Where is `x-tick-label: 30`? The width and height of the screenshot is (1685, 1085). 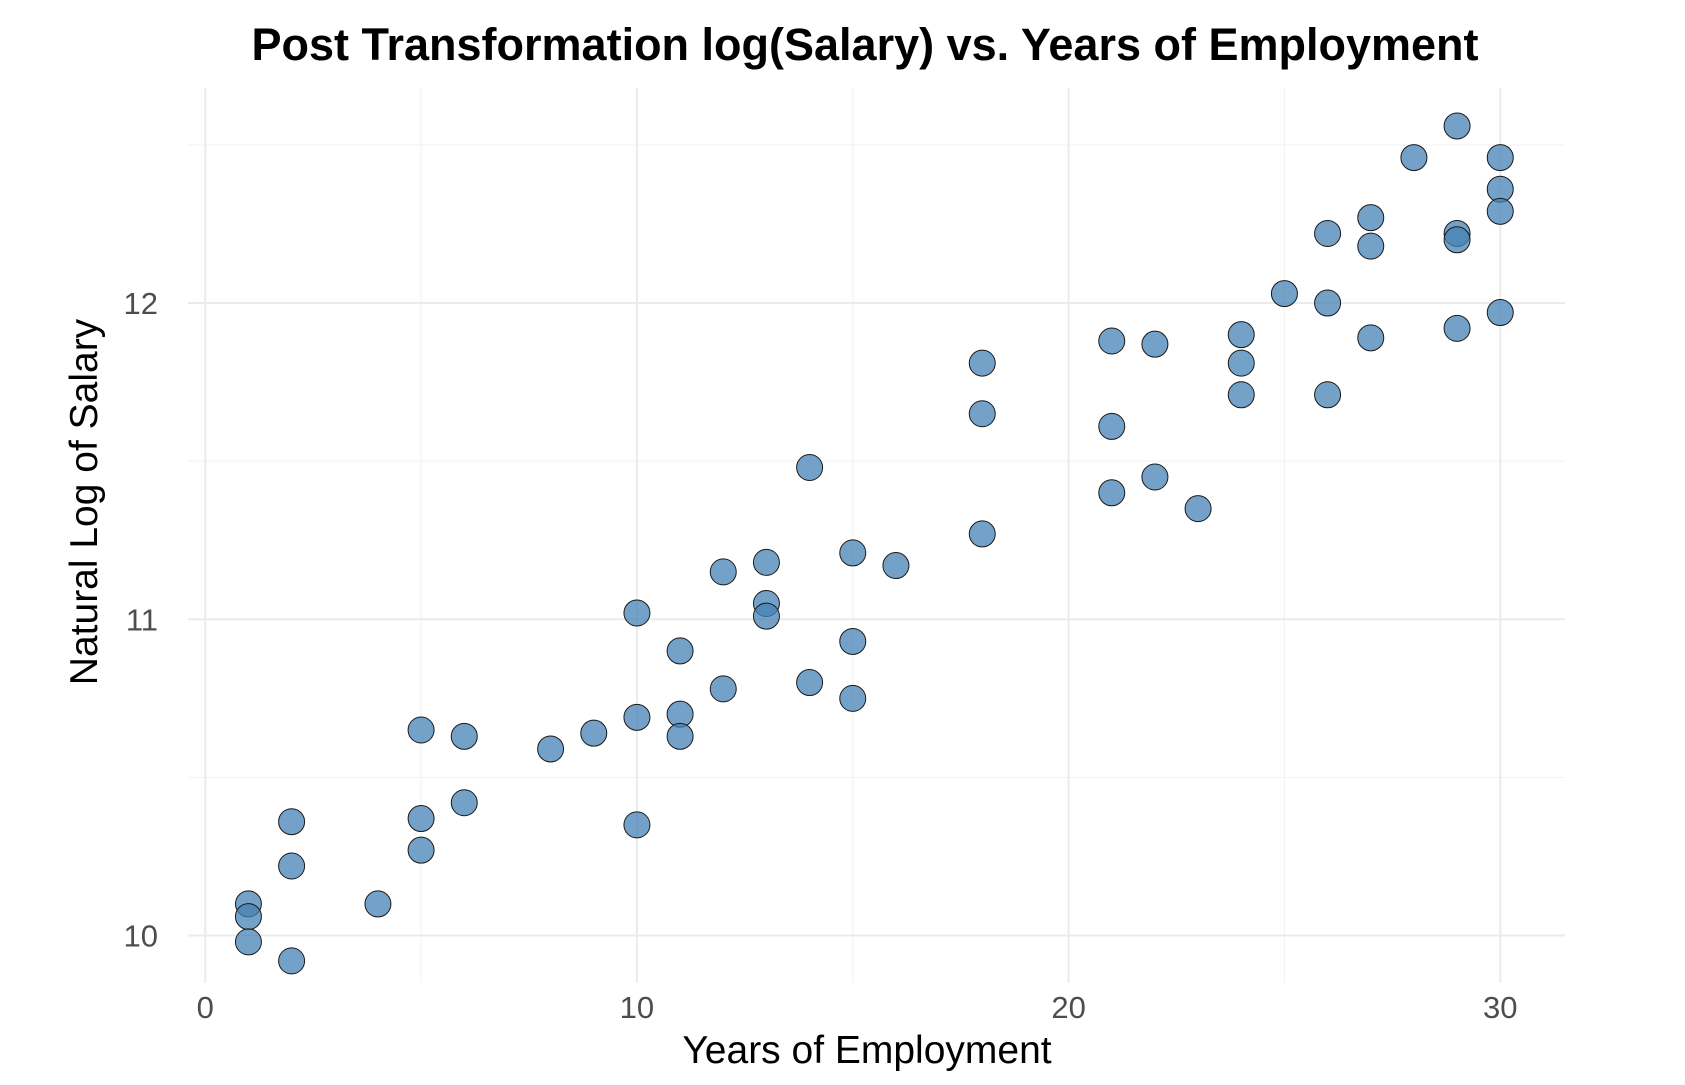
x-tick-label: 30 is located at coordinates (1500, 1007).